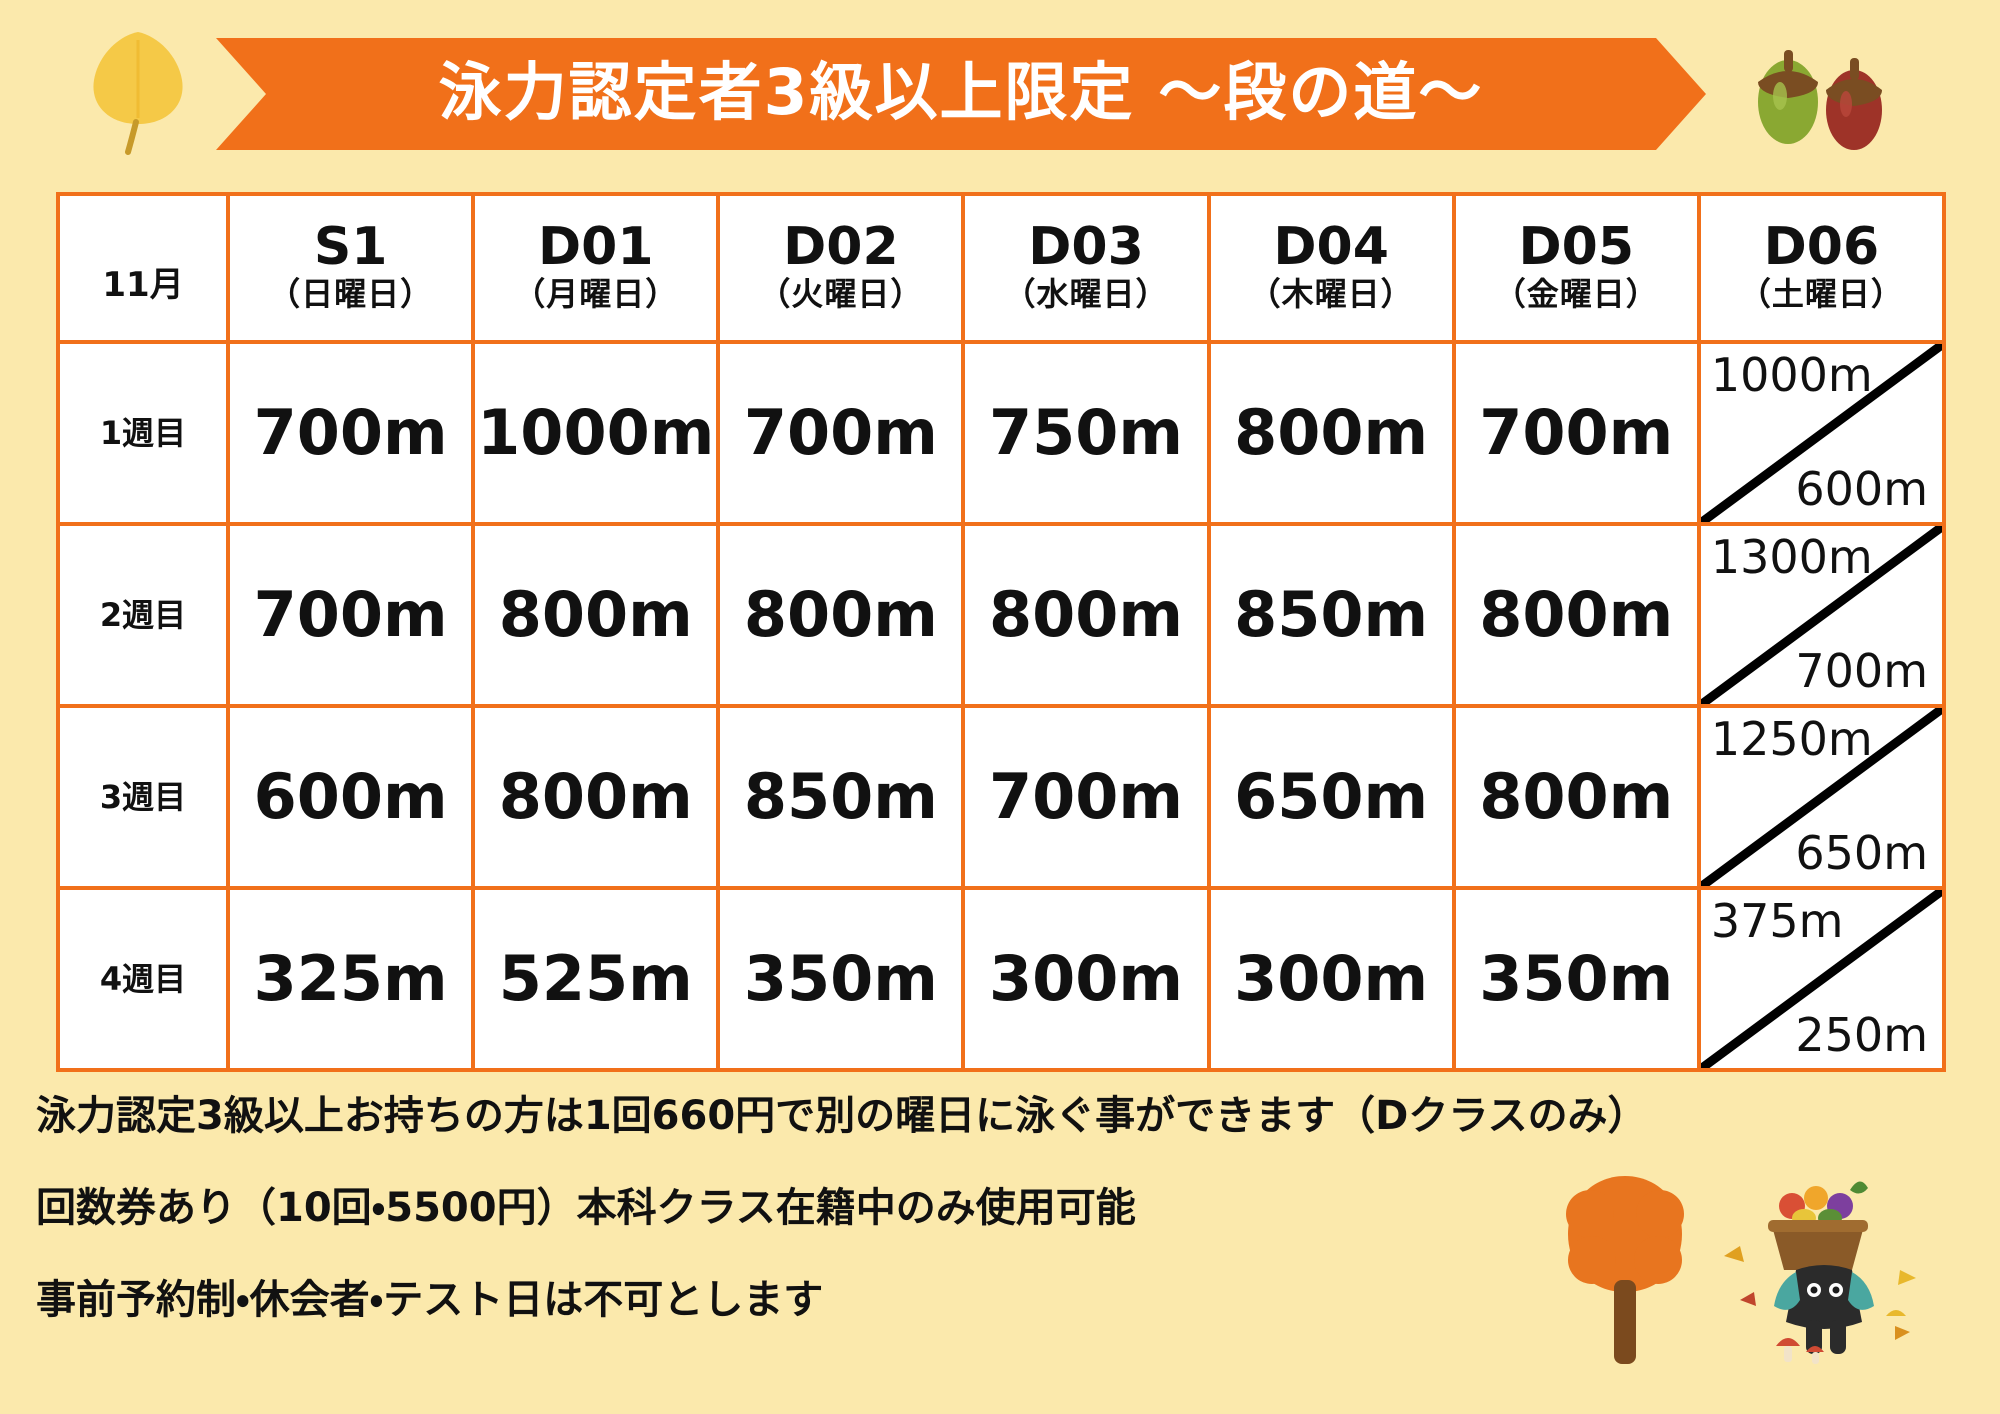  Describe the element at coordinates (143, 285) in the screenshot. I see `month-label: 11月` at that location.